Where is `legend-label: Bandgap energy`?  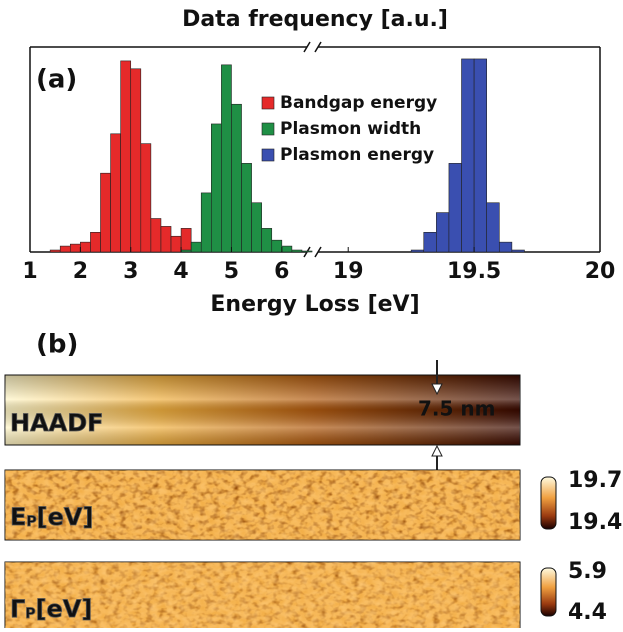 legend-label: Bandgap energy is located at coordinates (358, 103).